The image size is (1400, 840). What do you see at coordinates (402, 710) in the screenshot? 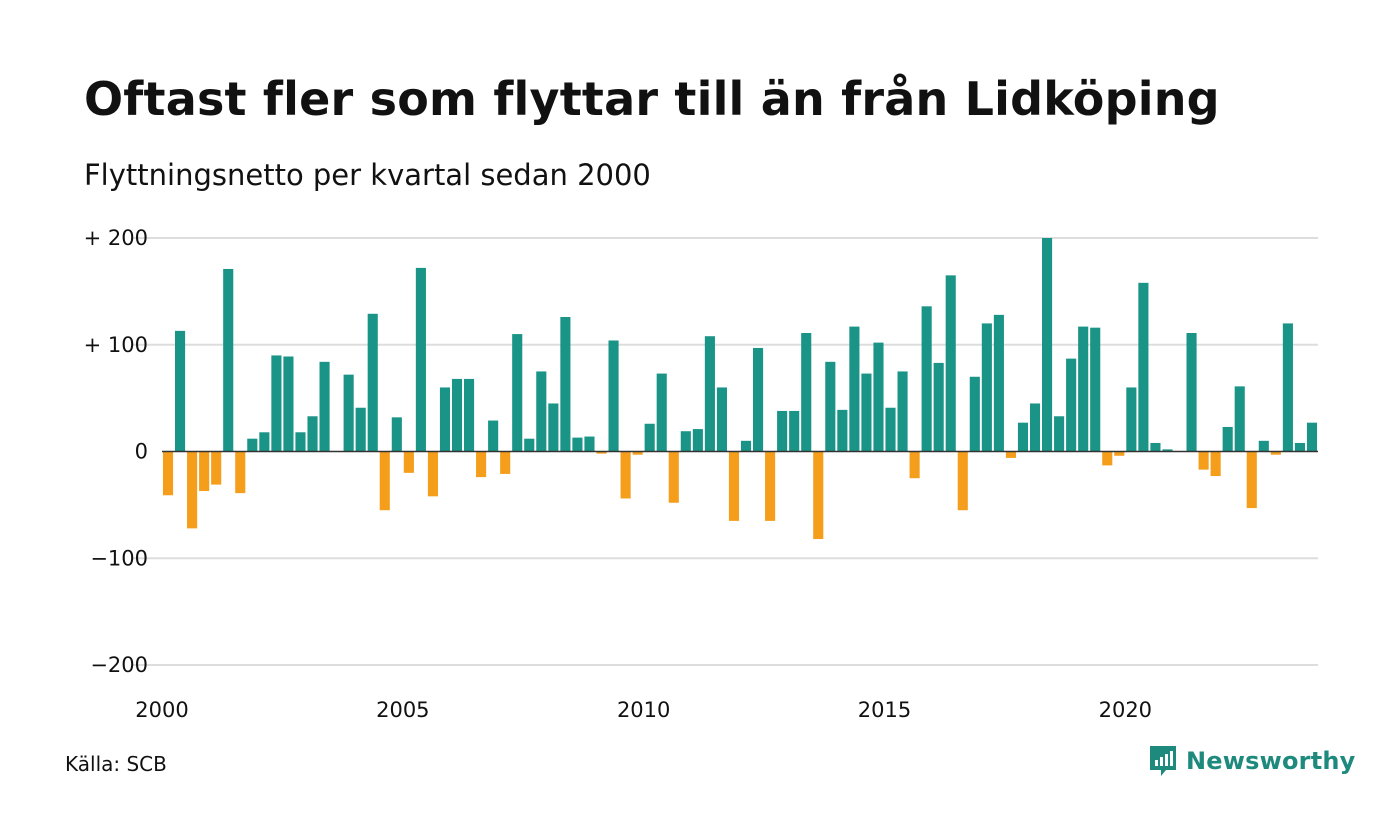
I see `x-tick-label: 2005` at bounding box center [402, 710].